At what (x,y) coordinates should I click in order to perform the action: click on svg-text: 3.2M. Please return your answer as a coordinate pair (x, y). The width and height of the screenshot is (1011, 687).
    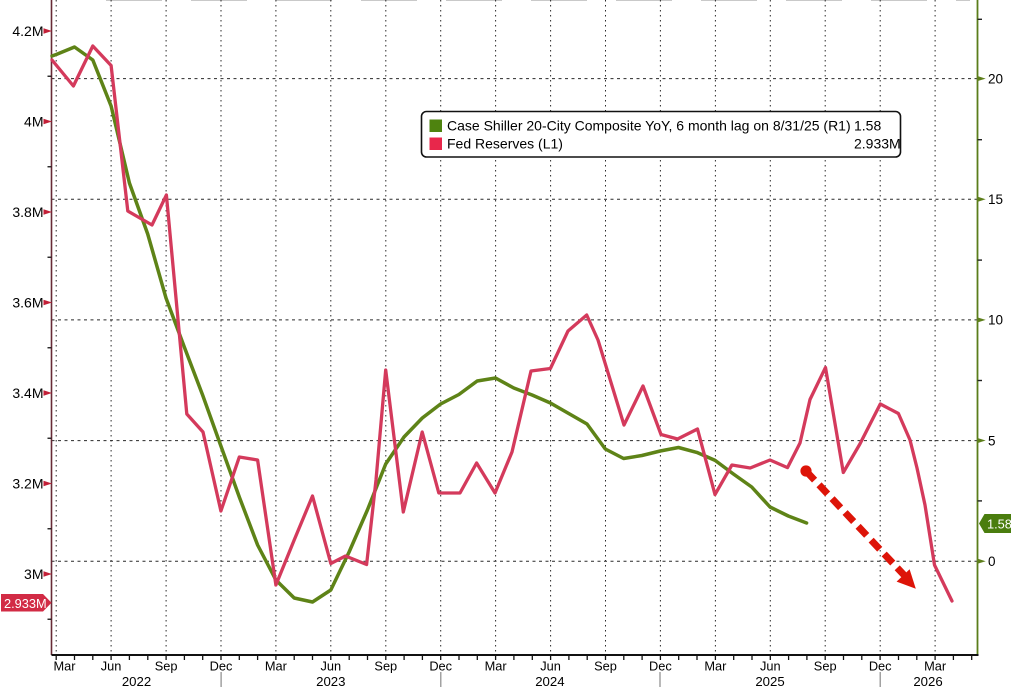
    Looking at the image, I should click on (27, 483).